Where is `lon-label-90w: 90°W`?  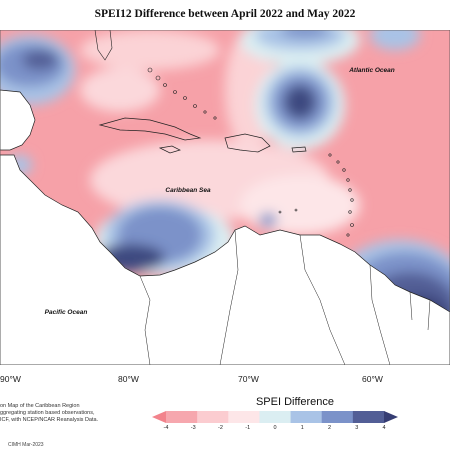 lon-label-90w: 90°W is located at coordinates (10, 379).